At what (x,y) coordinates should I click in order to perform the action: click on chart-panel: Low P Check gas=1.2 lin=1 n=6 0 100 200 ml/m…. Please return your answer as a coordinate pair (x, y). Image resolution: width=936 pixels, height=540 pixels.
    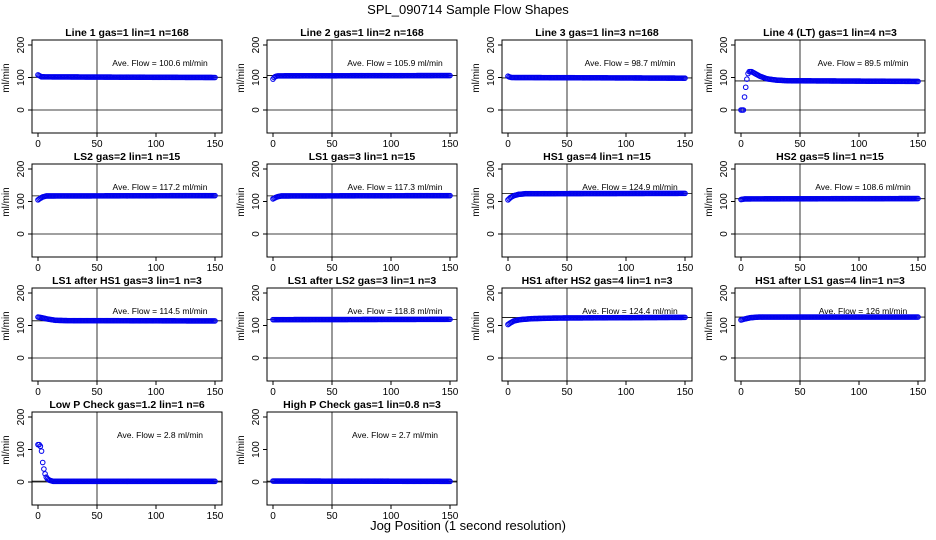
    Looking at the image, I should click on (112, 460).